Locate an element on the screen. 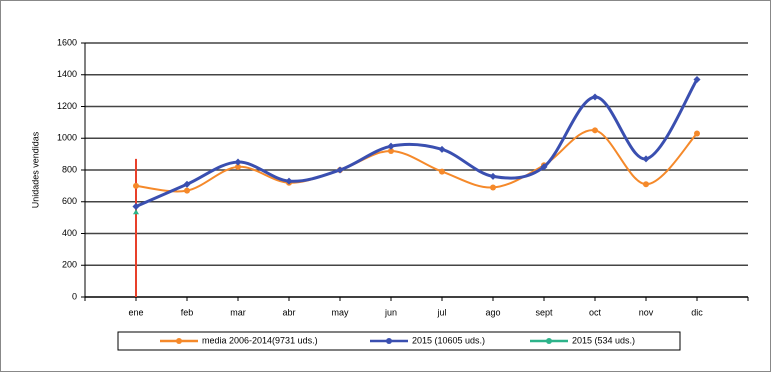  x-tick-label: jul is located at coordinates (441, 312).